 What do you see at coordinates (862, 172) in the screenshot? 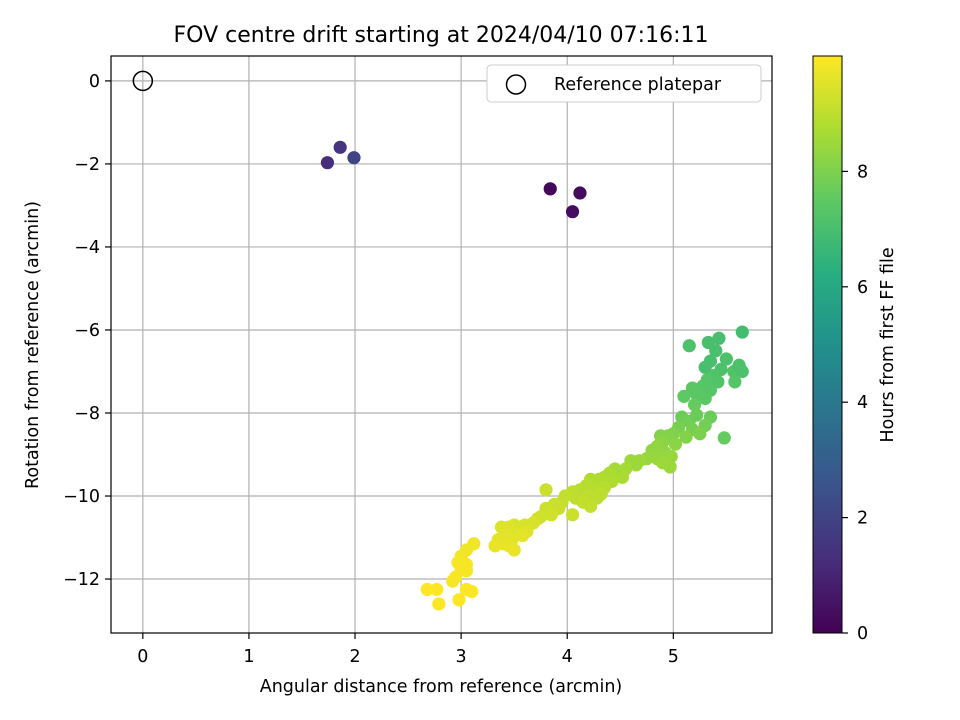
I see `colorbar-tick-label: 8` at bounding box center [862, 172].